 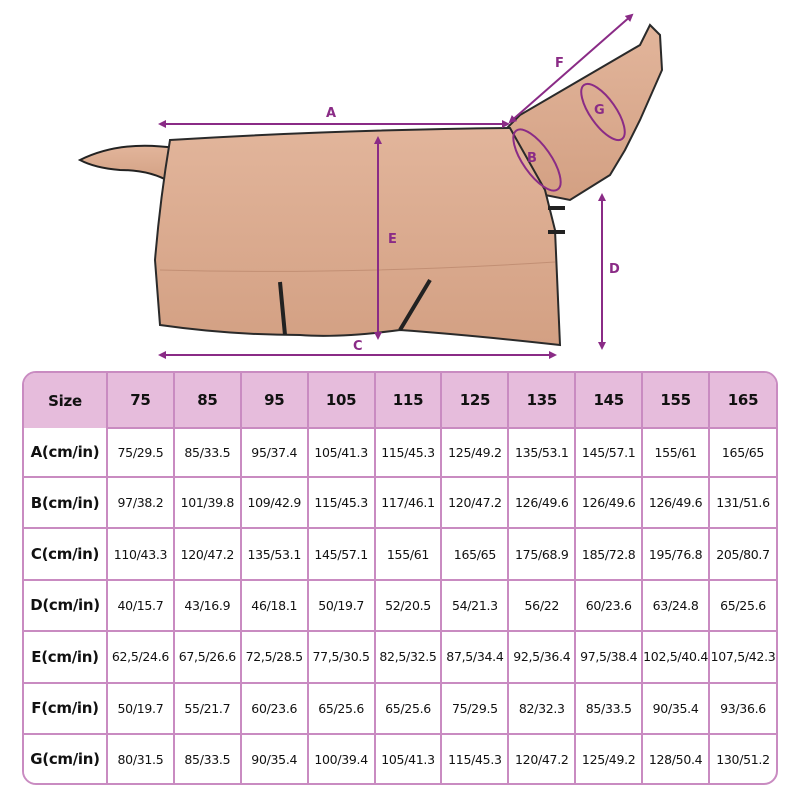 What do you see at coordinates (609, 400) in the screenshot?
I see `column-header: 145` at bounding box center [609, 400].